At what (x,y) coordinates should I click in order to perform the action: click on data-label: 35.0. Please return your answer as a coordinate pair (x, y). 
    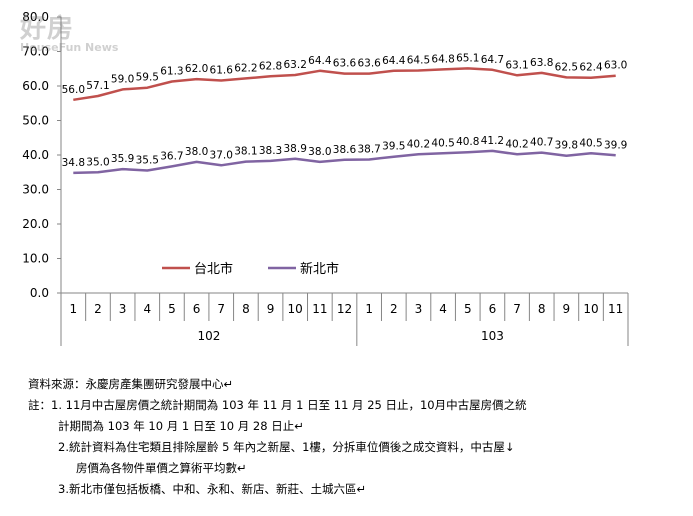
    Looking at the image, I should click on (97, 162).